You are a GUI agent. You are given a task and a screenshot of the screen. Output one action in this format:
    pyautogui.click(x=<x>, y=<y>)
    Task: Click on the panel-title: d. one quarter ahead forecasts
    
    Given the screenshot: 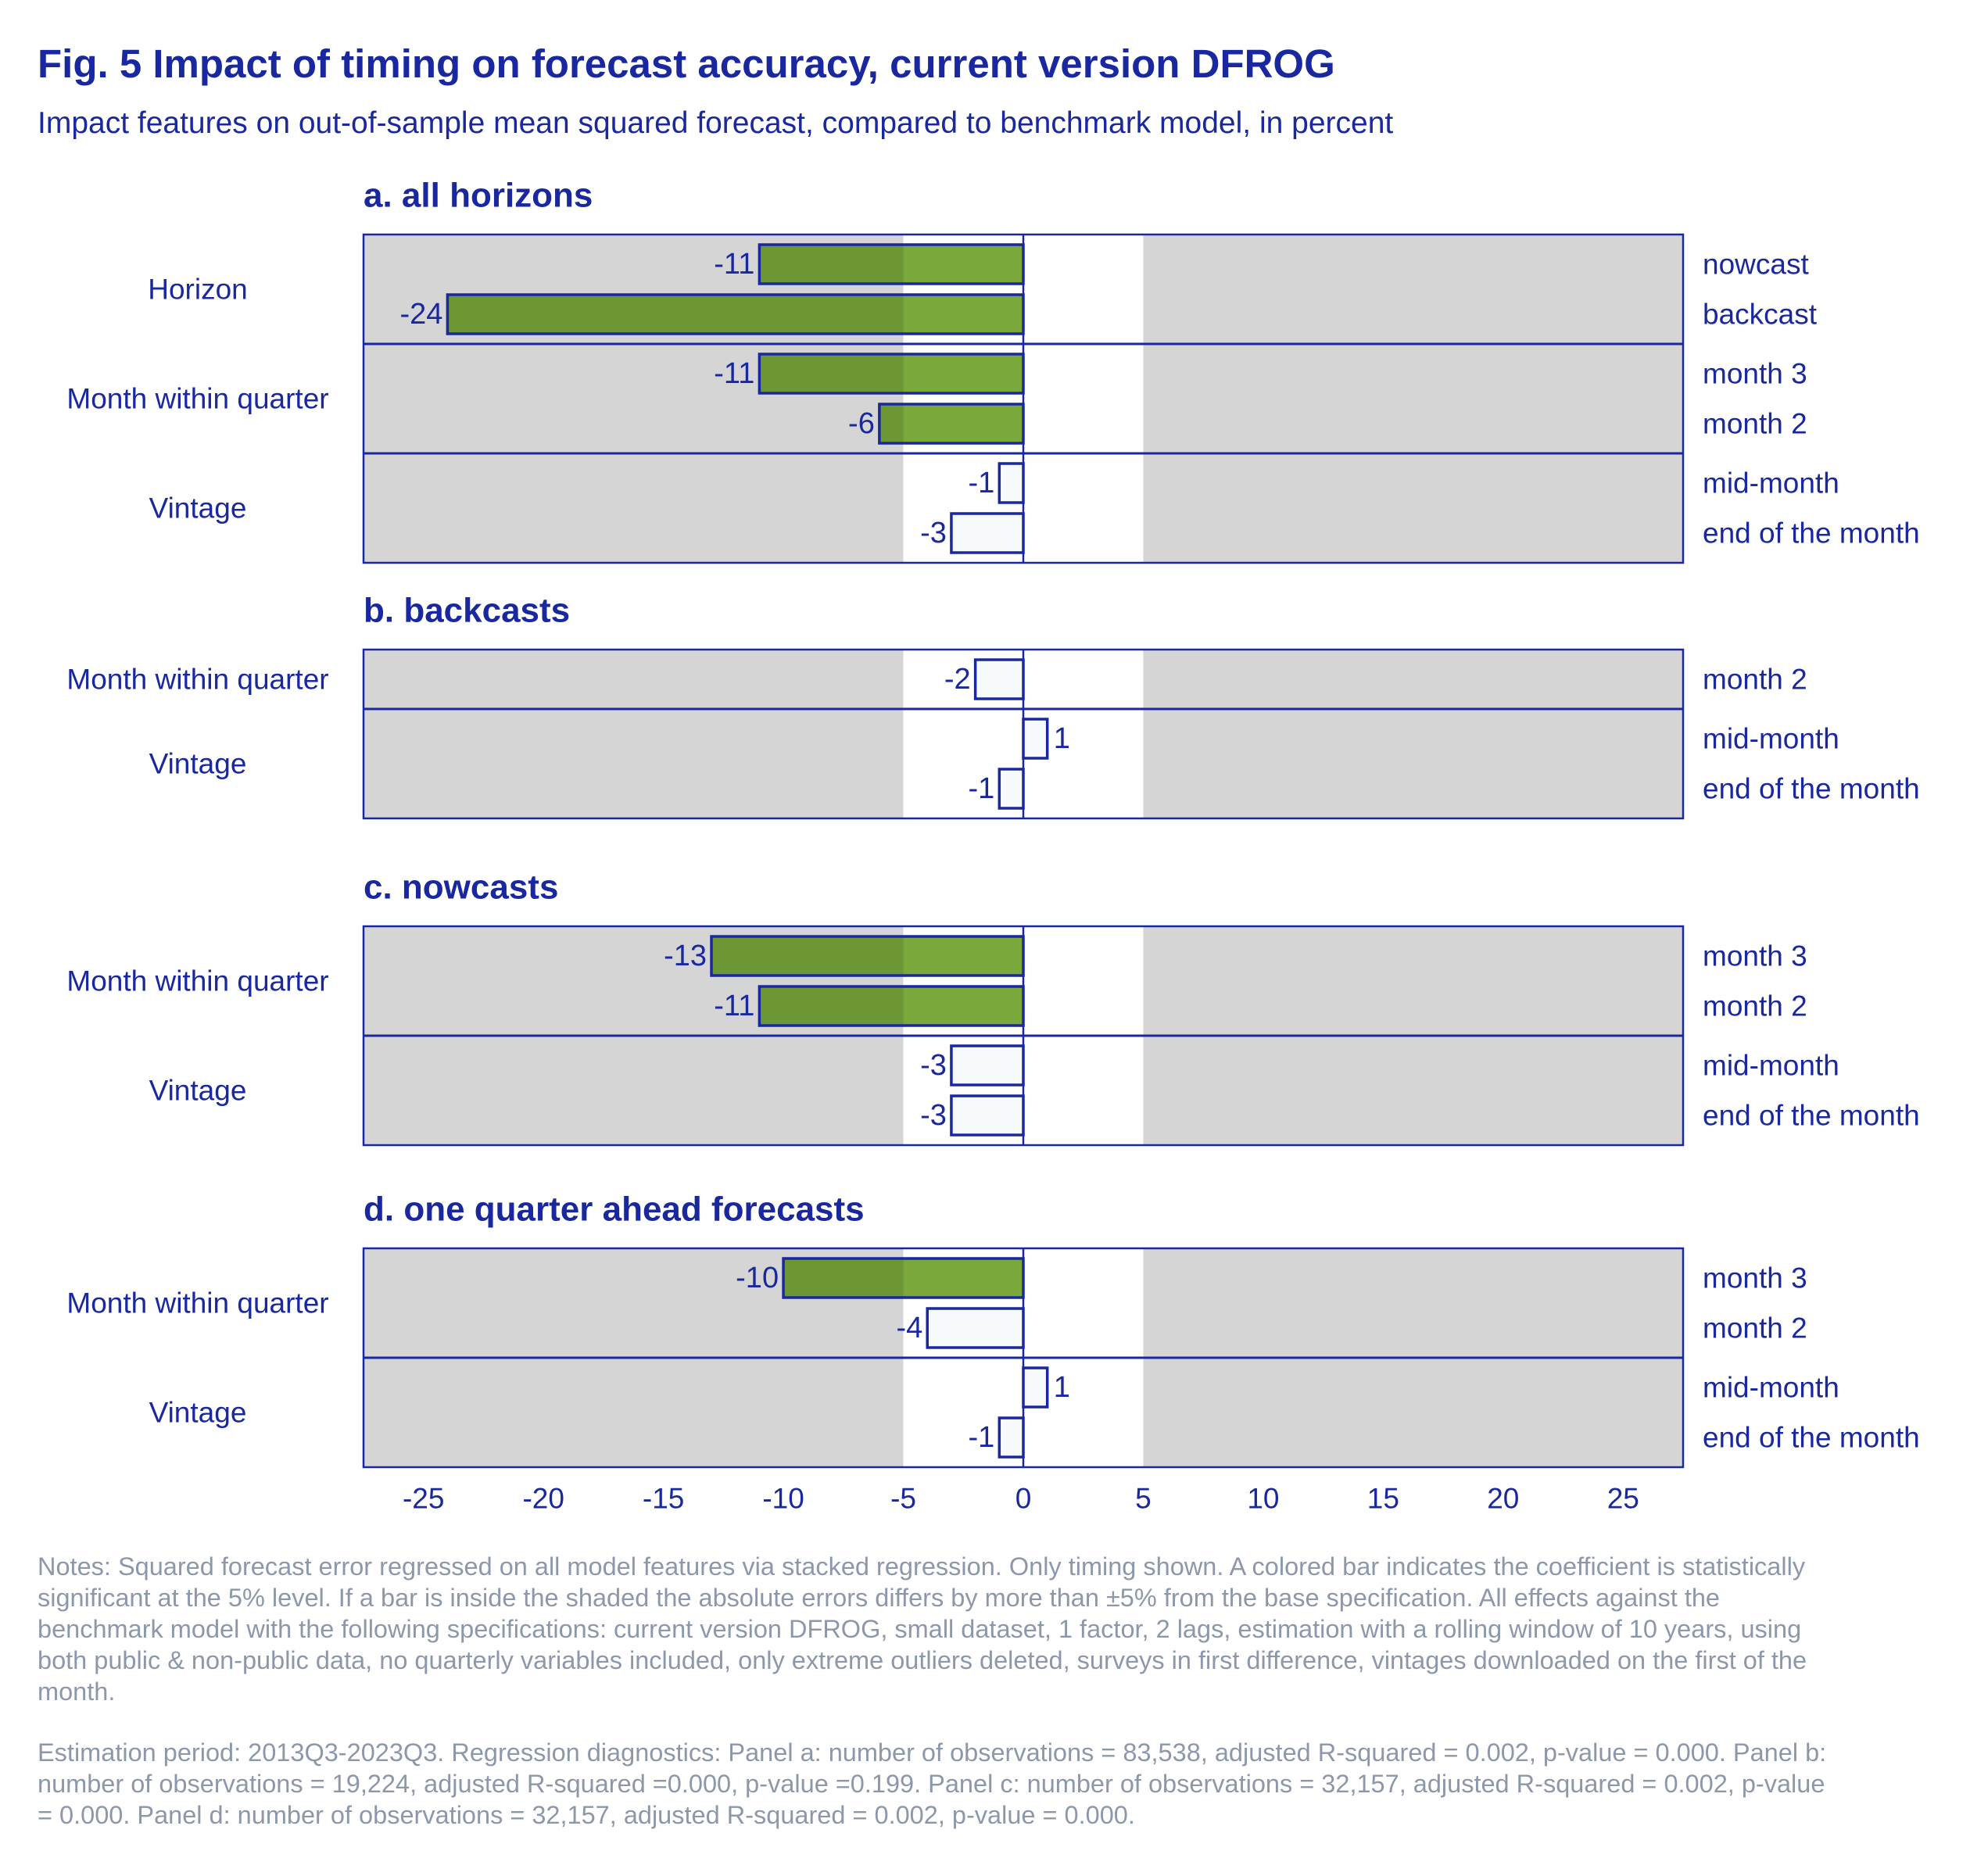 What is the action you would take?
    pyautogui.click(x=614, y=1209)
    